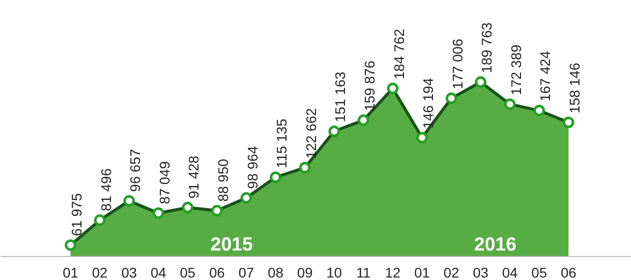  I want to click on data-label: 146 194, so click(428, 103).